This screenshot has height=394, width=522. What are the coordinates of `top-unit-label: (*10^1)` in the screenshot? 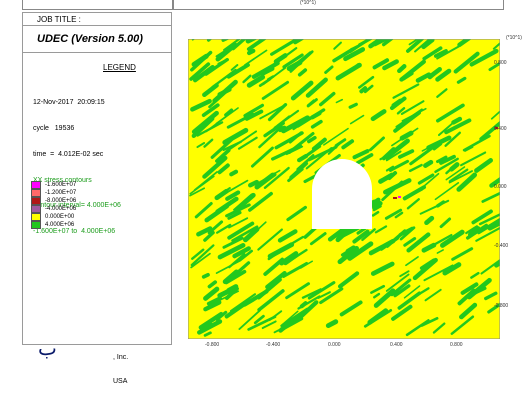 It's located at (308, 3).